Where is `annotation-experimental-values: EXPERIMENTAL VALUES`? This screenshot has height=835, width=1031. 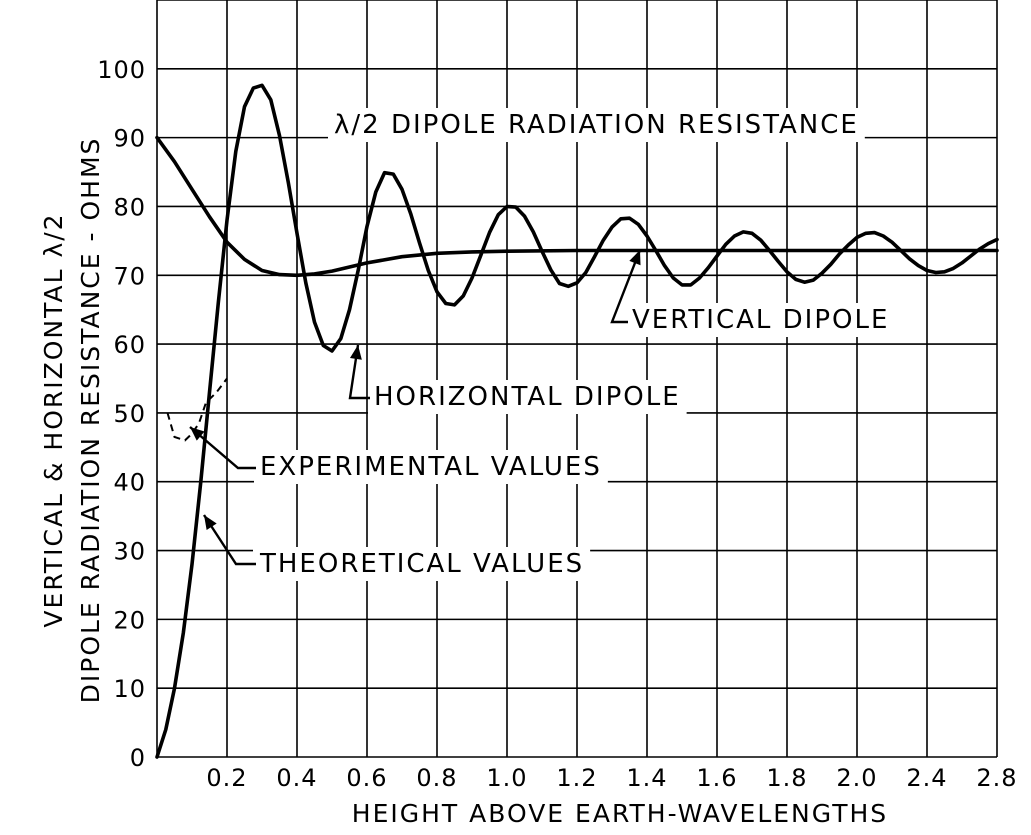
annotation-experimental-values: EXPERIMENTAL VALUES is located at coordinates (431, 467).